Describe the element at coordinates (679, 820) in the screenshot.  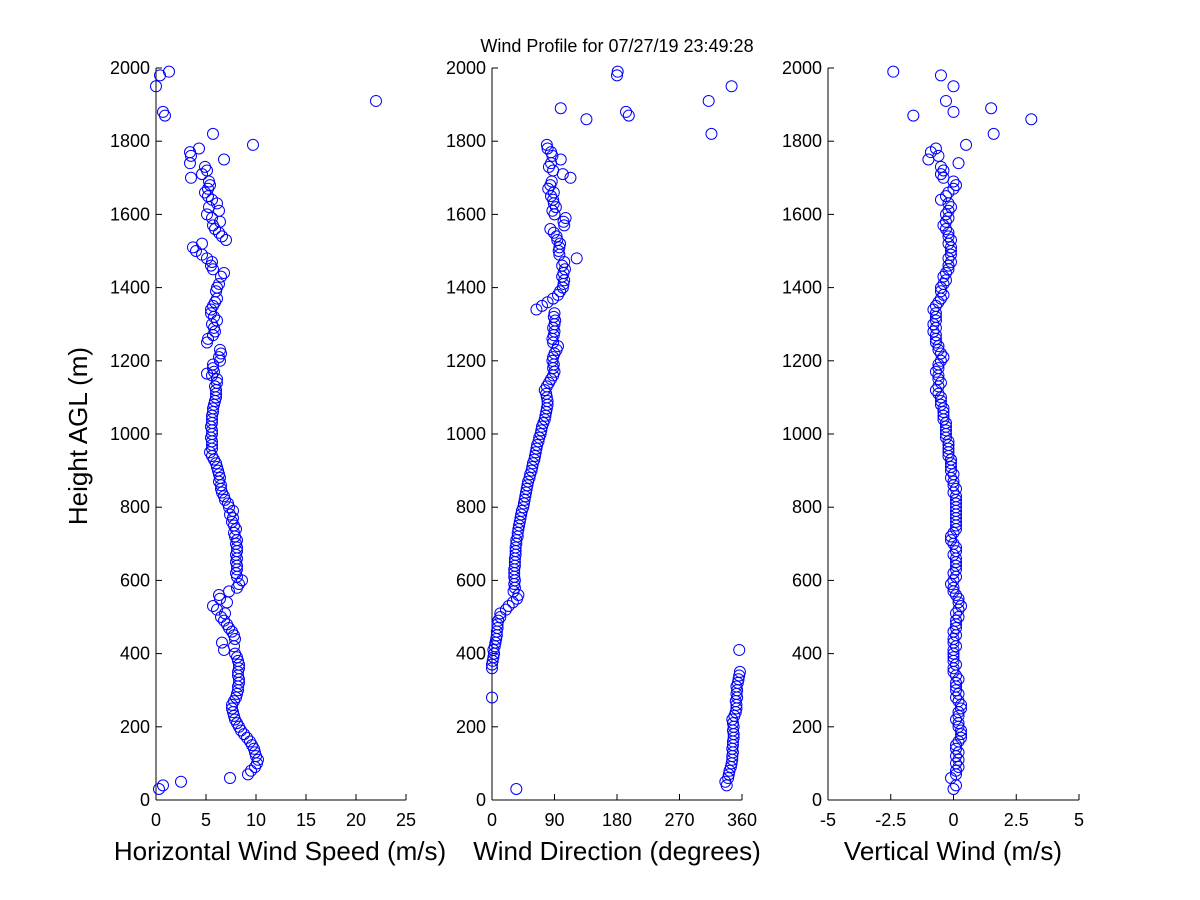
I see `x-tick-label: 270` at that location.